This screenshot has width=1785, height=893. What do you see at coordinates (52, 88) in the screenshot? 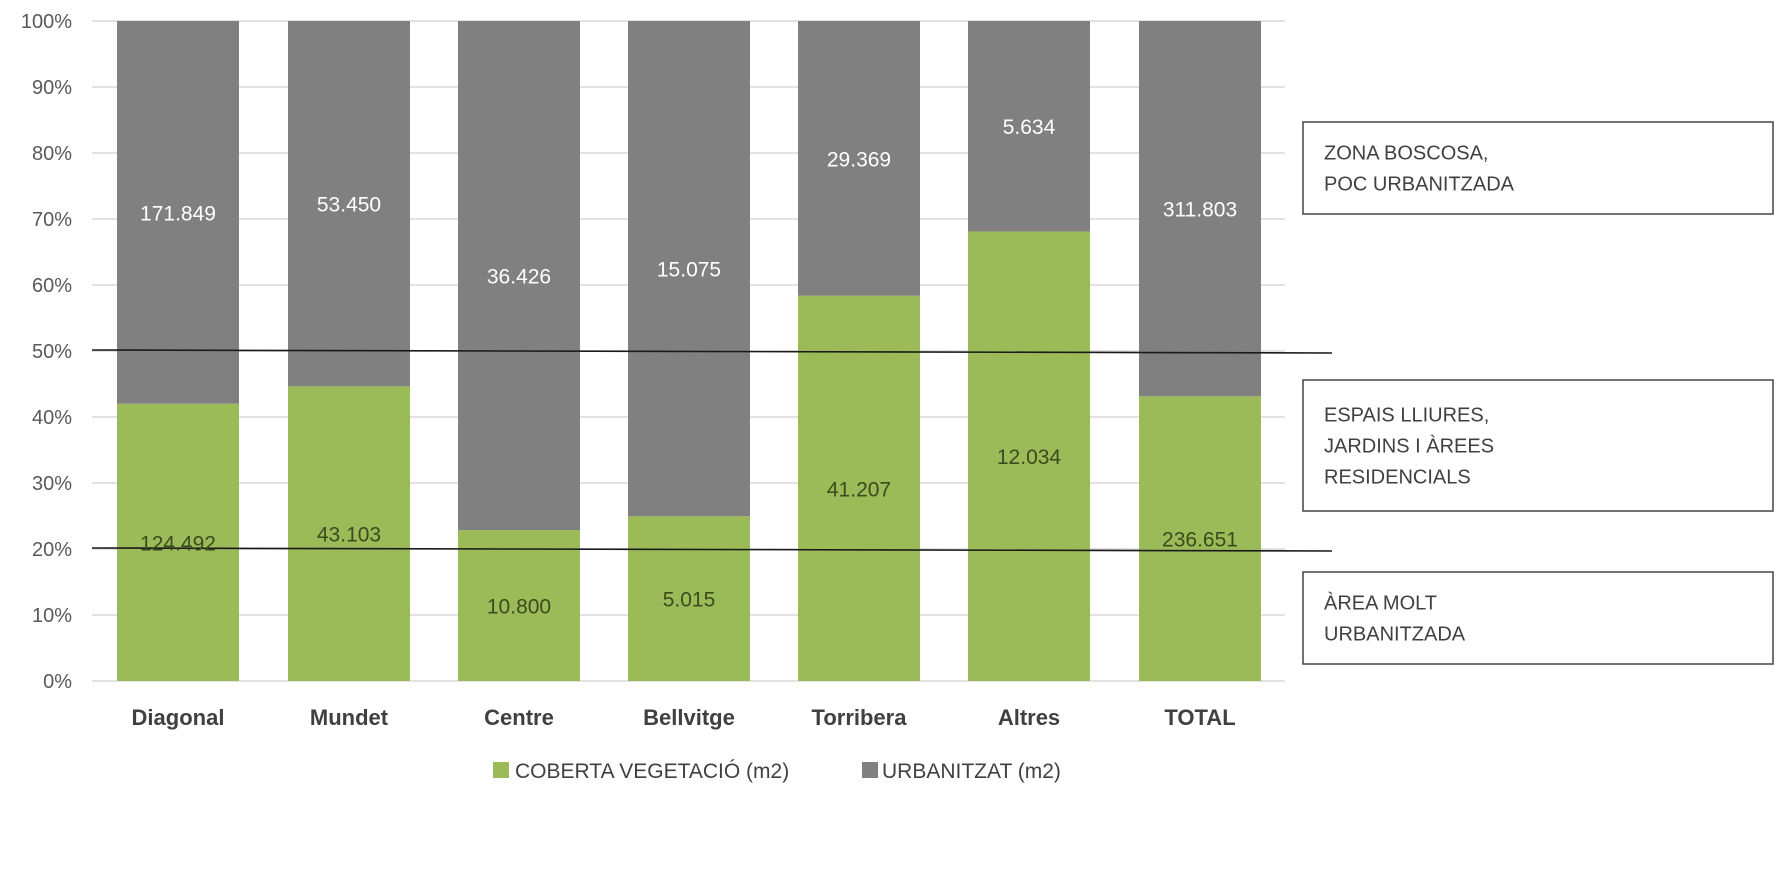
I see `y-tick-label: 90%` at bounding box center [52, 88].